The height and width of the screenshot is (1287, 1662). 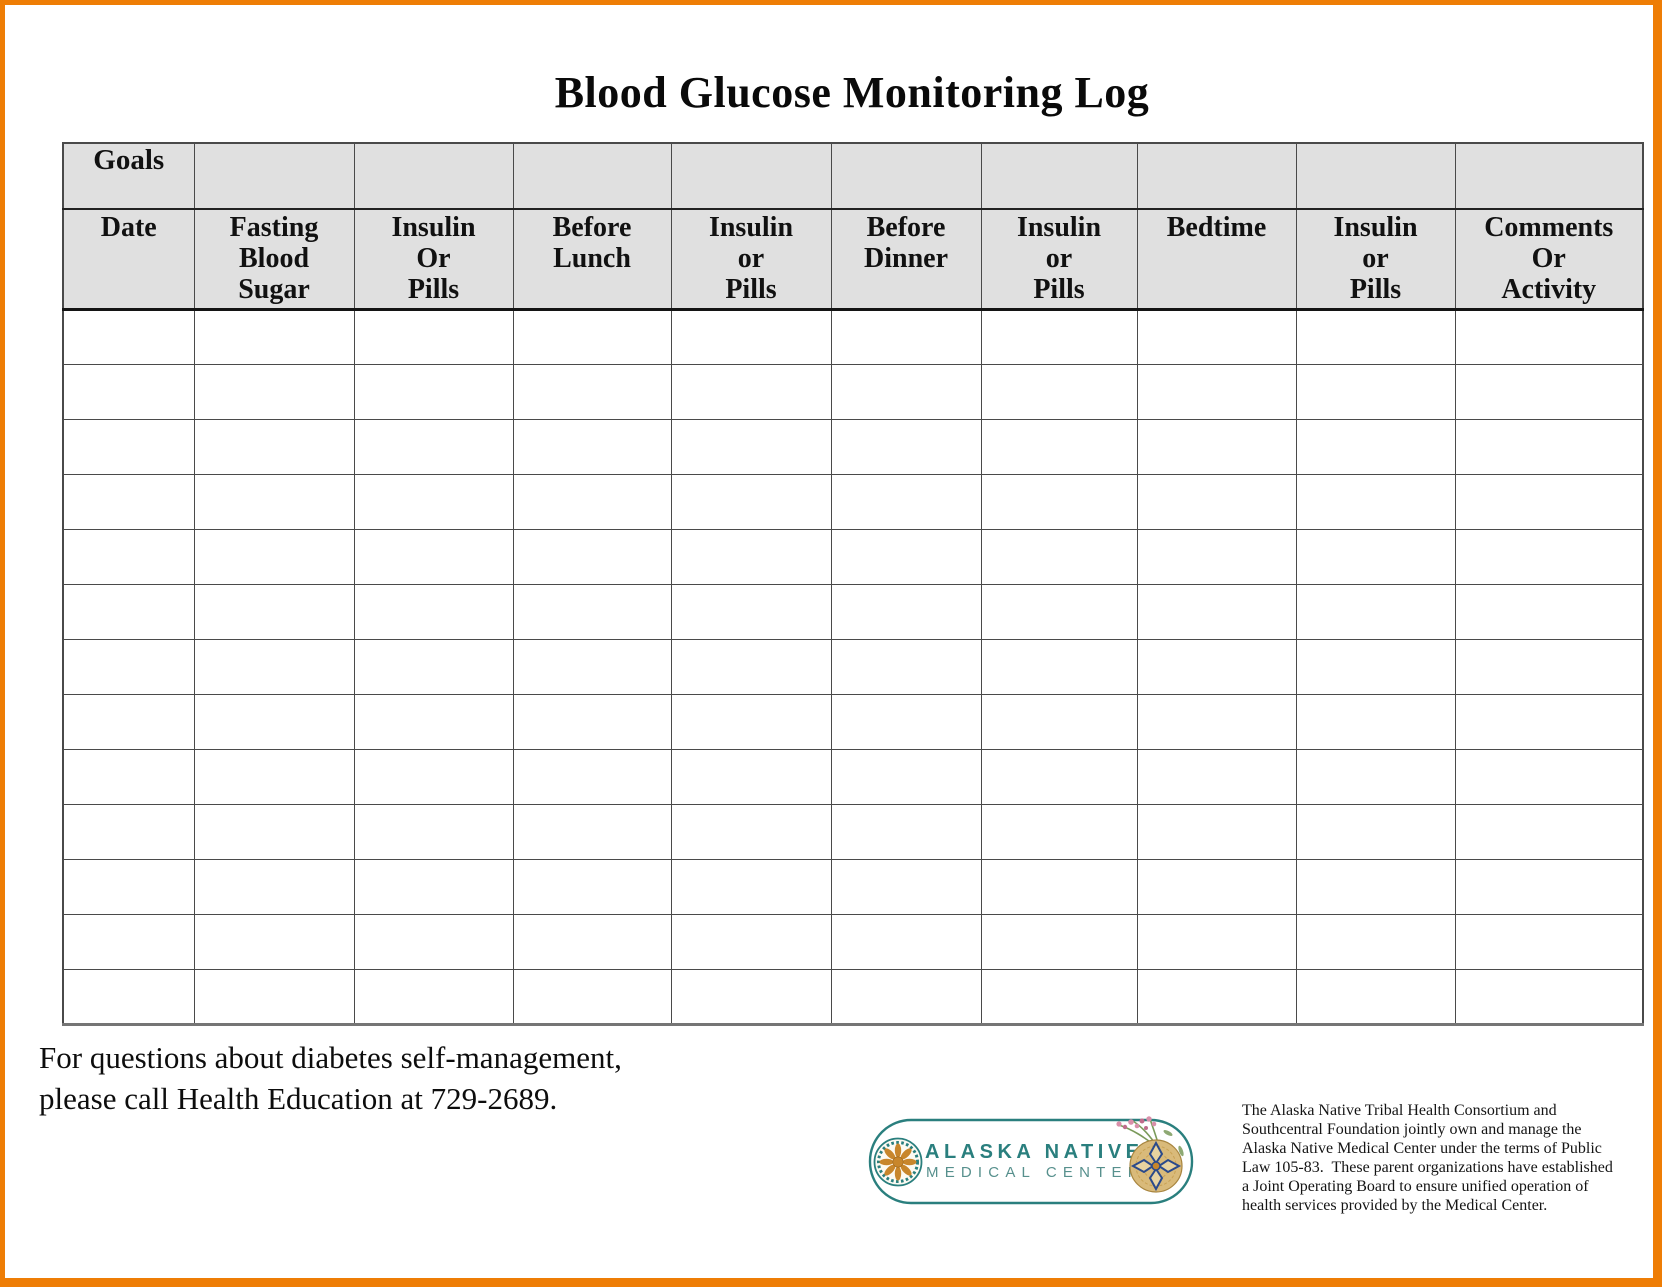 I want to click on column-header-insulin-or-pills-3: Insulin or Pills, so click(x=1059, y=259).